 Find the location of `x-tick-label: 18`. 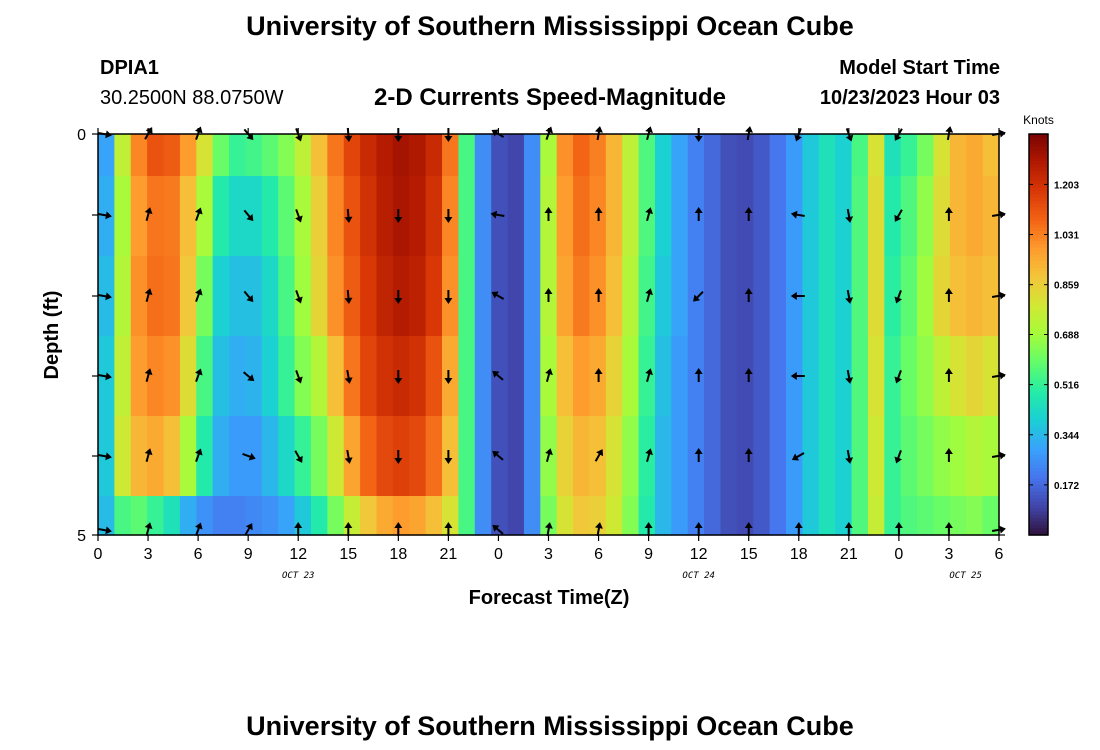

x-tick-label: 18 is located at coordinates (398, 554).